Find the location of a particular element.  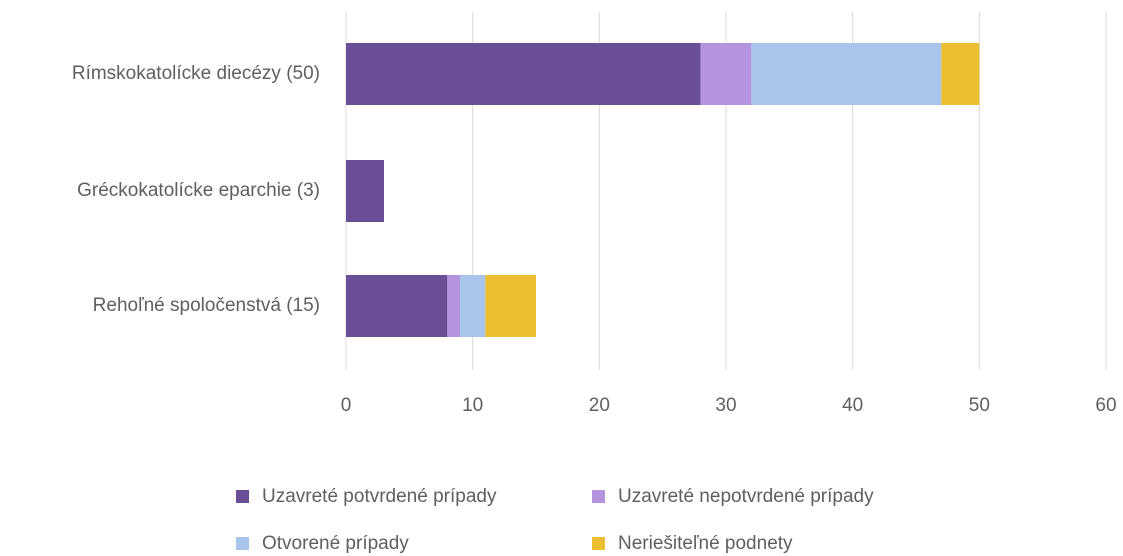

x-tick-label: 20 is located at coordinates (599, 405).